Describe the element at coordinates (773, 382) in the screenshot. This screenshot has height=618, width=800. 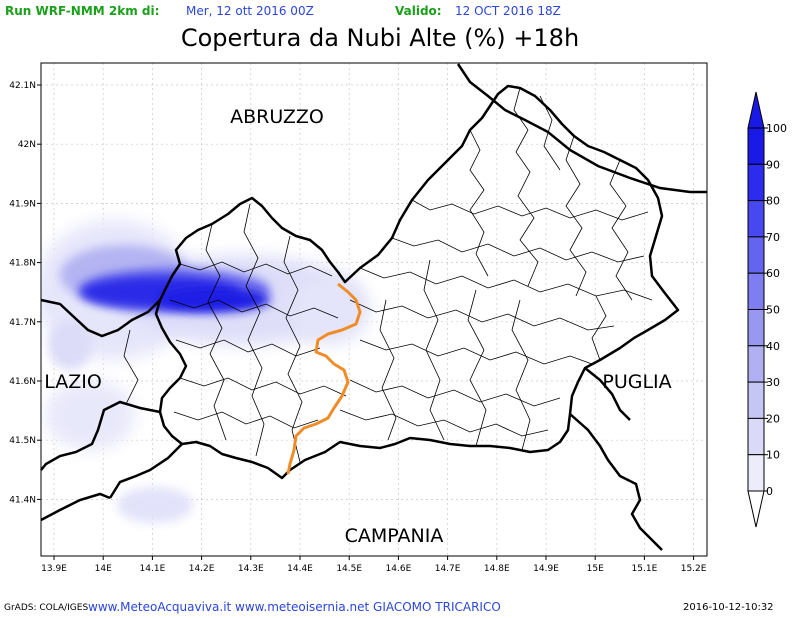
I see `colorbar-label: 30` at that location.